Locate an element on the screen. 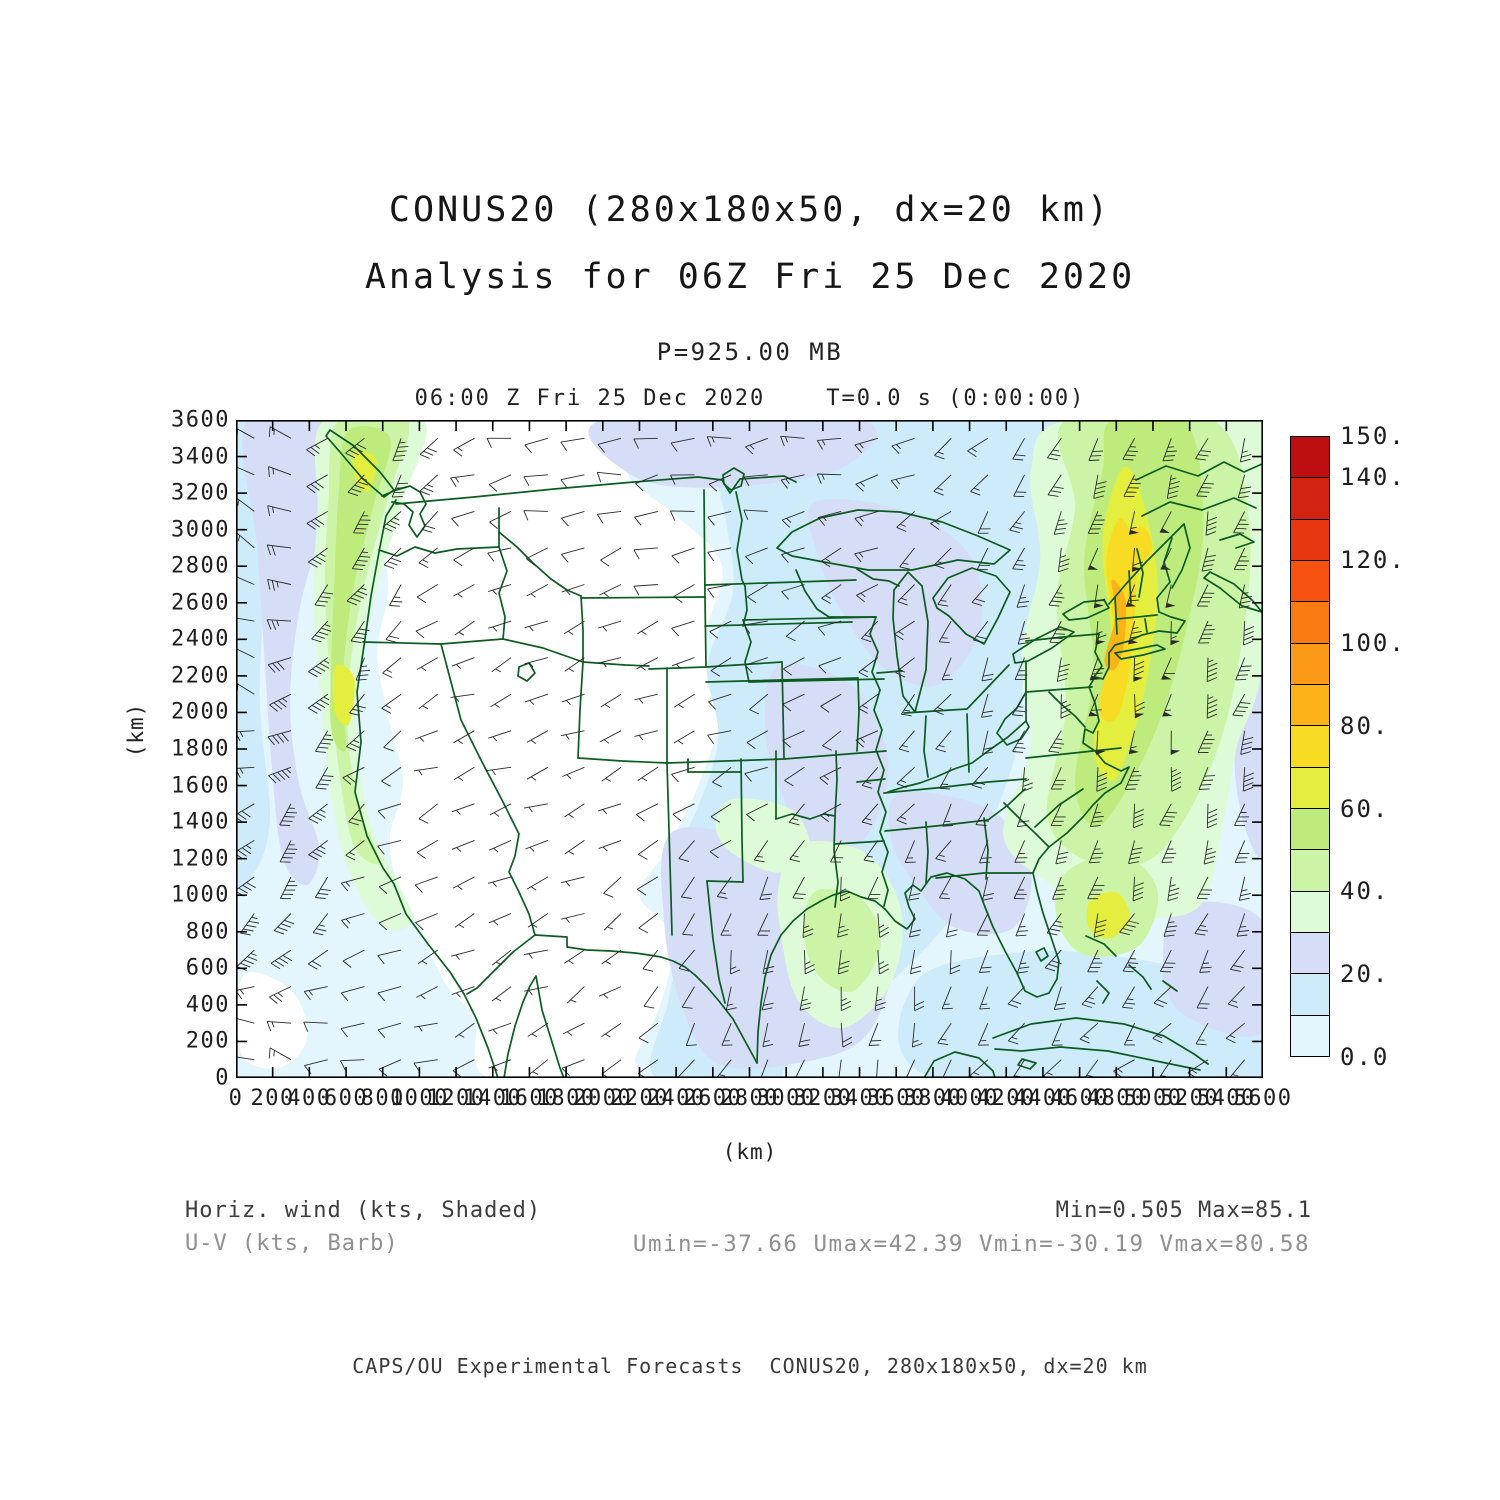 The height and width of the screenshot is (1500, 1500). y-tick-label: 1400 is located at coordinates (200, 822).